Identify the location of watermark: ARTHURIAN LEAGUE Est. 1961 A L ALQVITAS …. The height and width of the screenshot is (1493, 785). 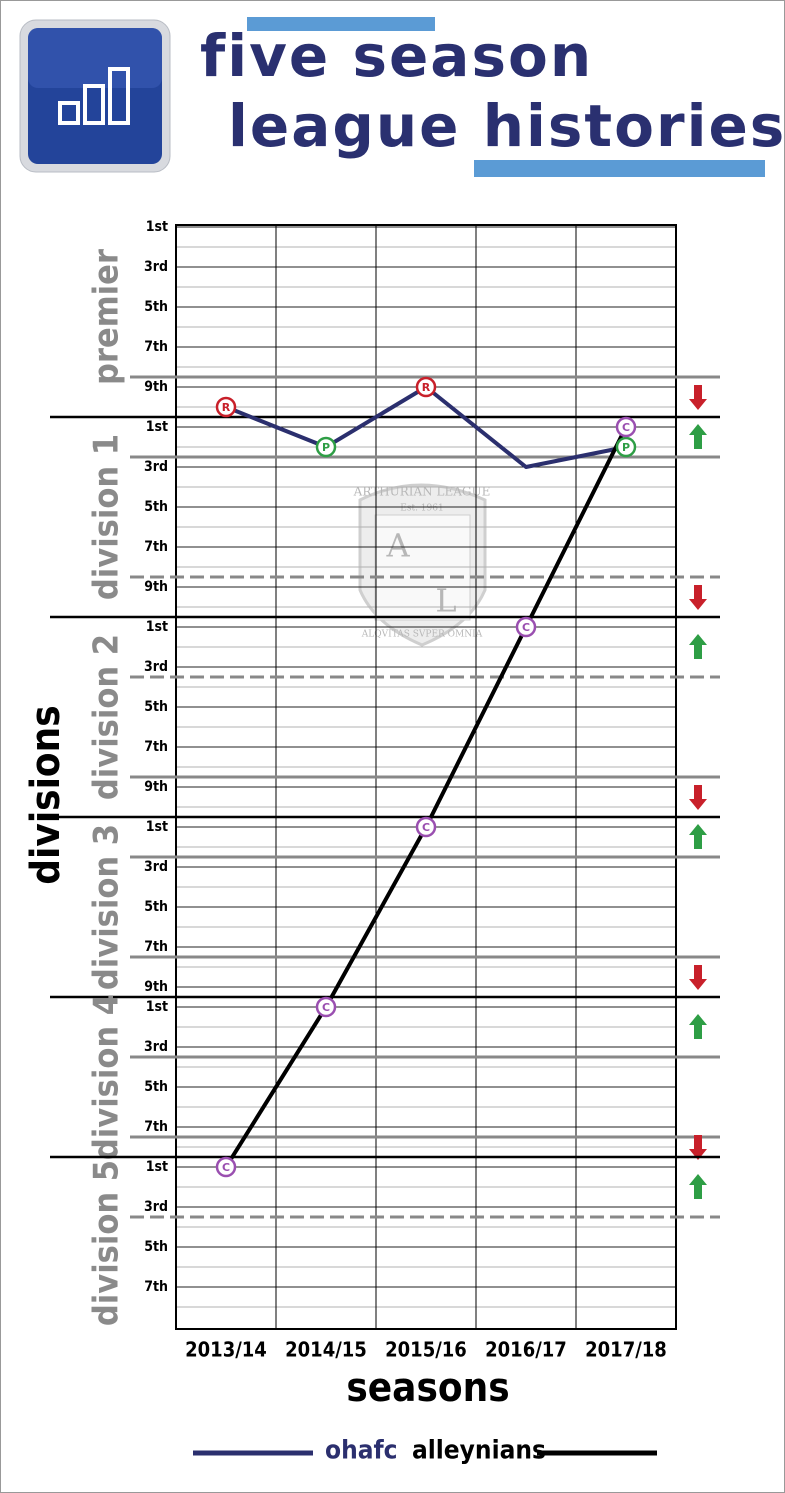
(422, 565).